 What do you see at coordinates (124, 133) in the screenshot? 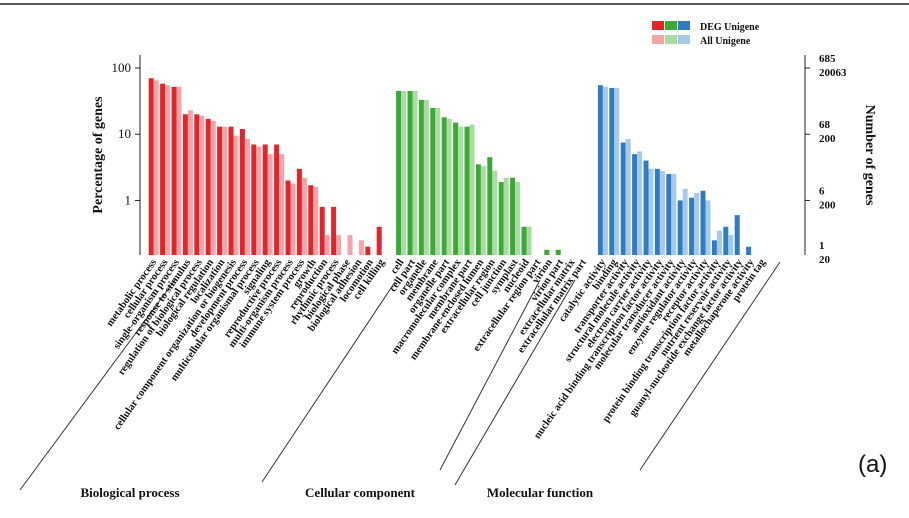
I see `y-tick-label: 10` at bounding box center [124, 133].